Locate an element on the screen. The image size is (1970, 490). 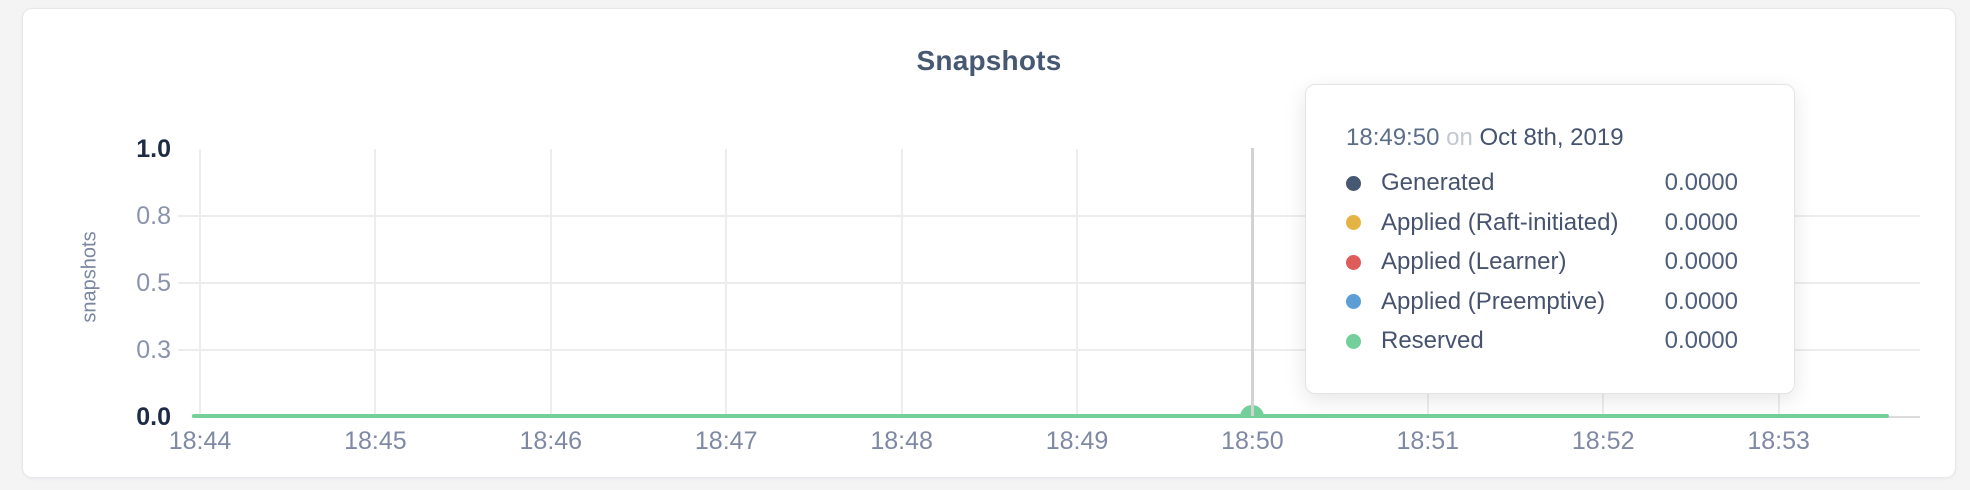
tooltip-timestamp: 18:49:50 on Oct 8th, 2019 is located at coordinates (1485, 138).